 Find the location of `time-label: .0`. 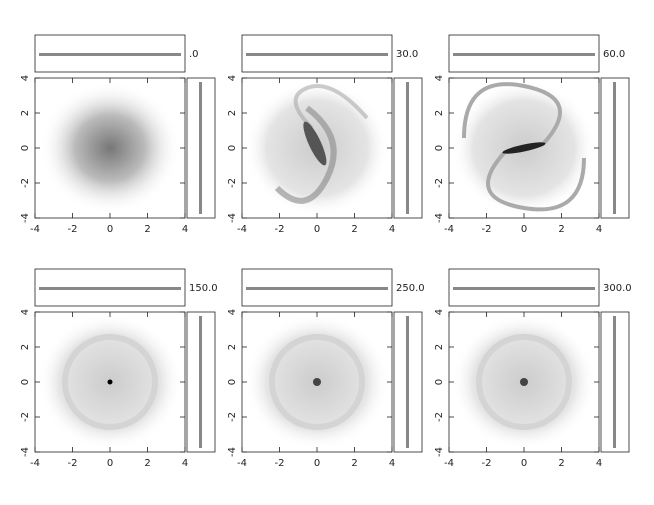

time-label: .0 is located at coordinates (194, 54).